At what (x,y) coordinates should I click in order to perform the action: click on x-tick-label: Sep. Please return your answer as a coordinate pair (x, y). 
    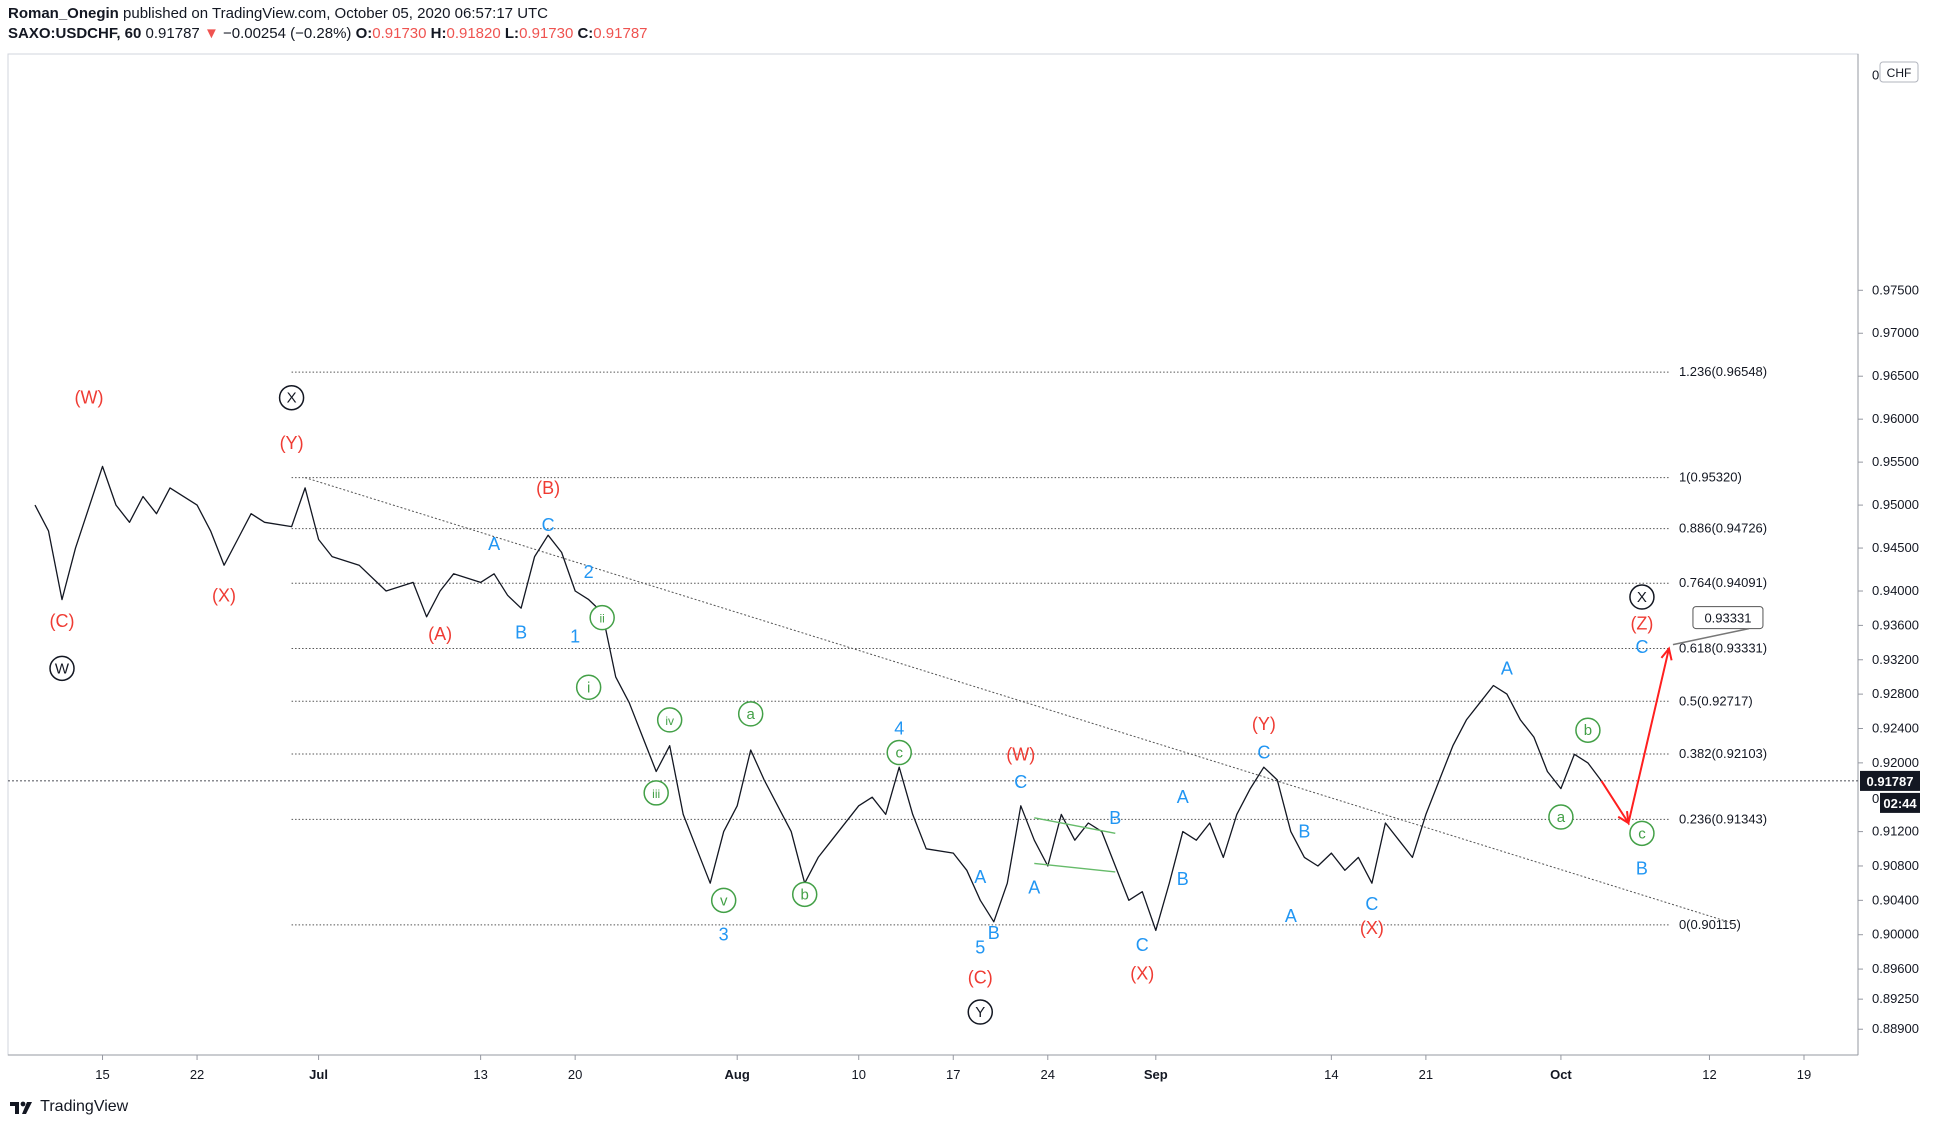
    Looking at the image, I should click on (1156, 1074).